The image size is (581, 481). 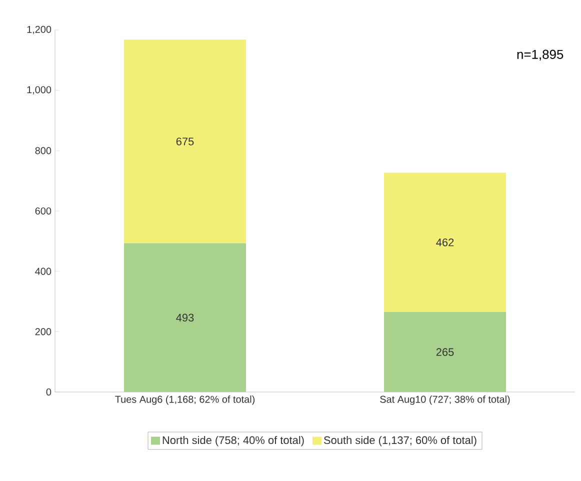 I want to click on y-tick-label: 600, so click(x=43, y=211).